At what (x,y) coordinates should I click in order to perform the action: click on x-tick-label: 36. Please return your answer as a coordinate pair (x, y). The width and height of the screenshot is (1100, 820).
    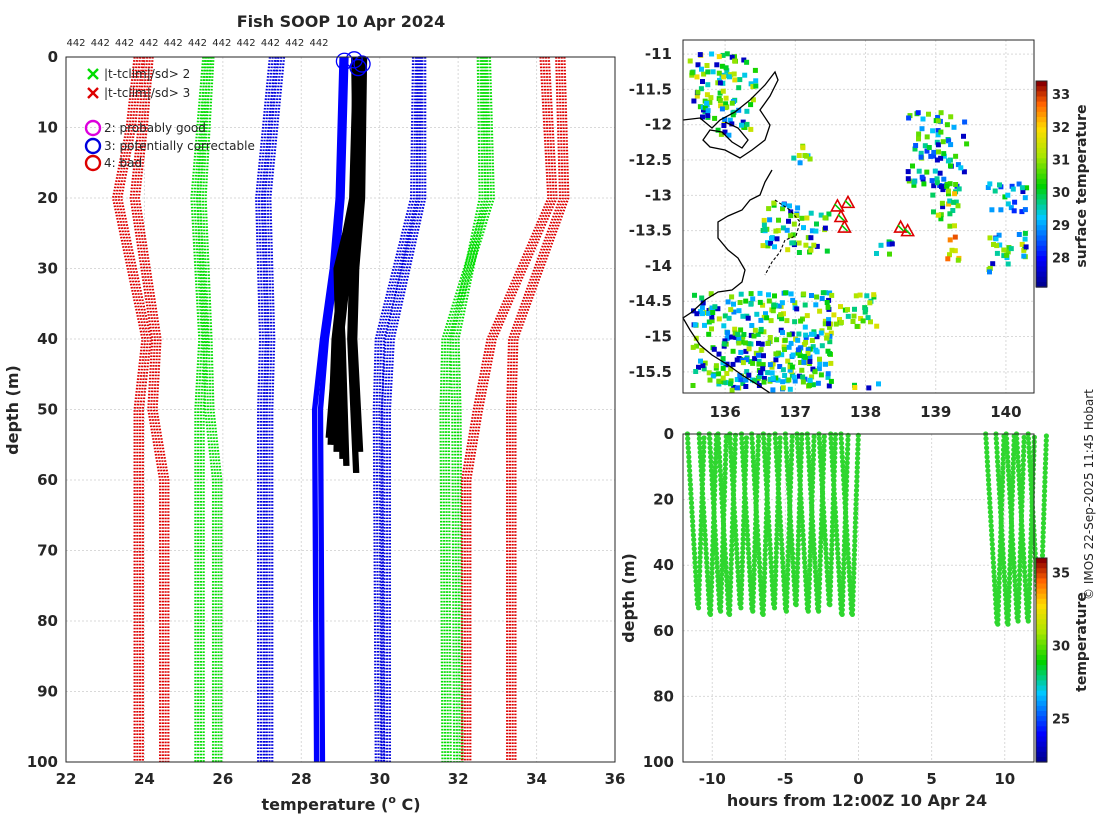
    Looking at the image, I should click on (615, 779).